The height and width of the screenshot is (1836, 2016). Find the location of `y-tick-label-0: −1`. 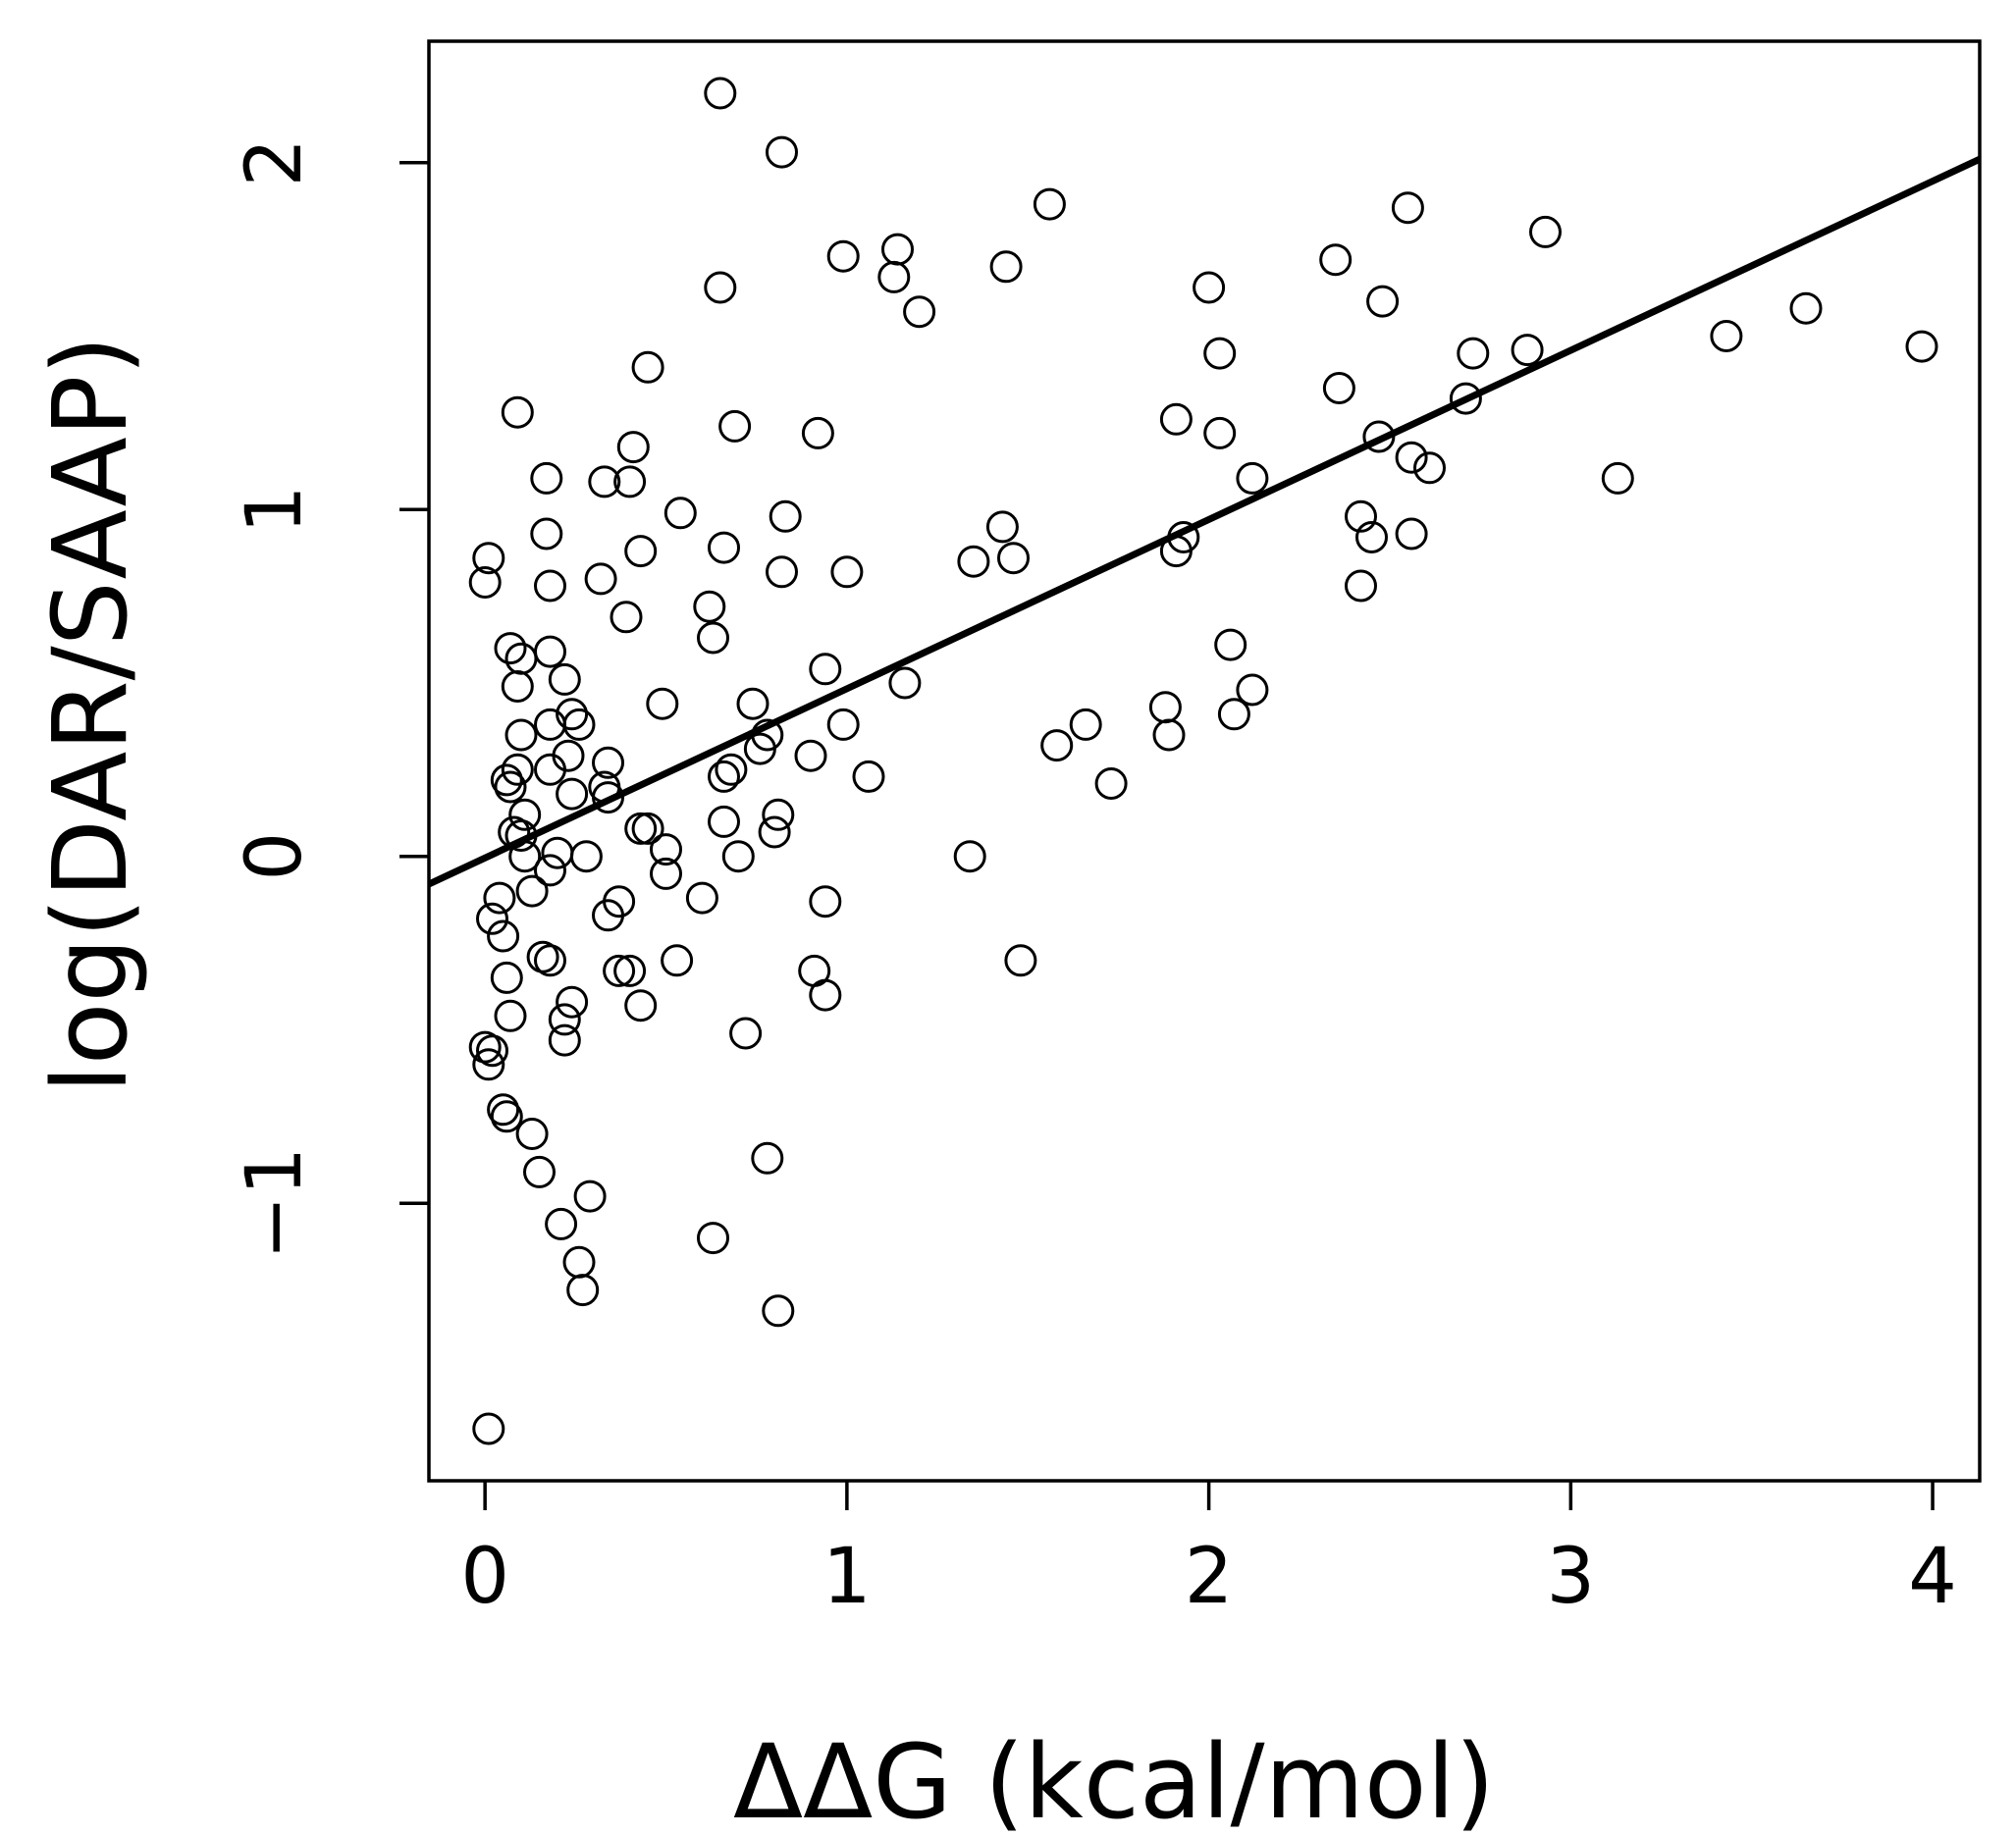

y-tick-label-0: −1 is located at coordinates (275, 1203).